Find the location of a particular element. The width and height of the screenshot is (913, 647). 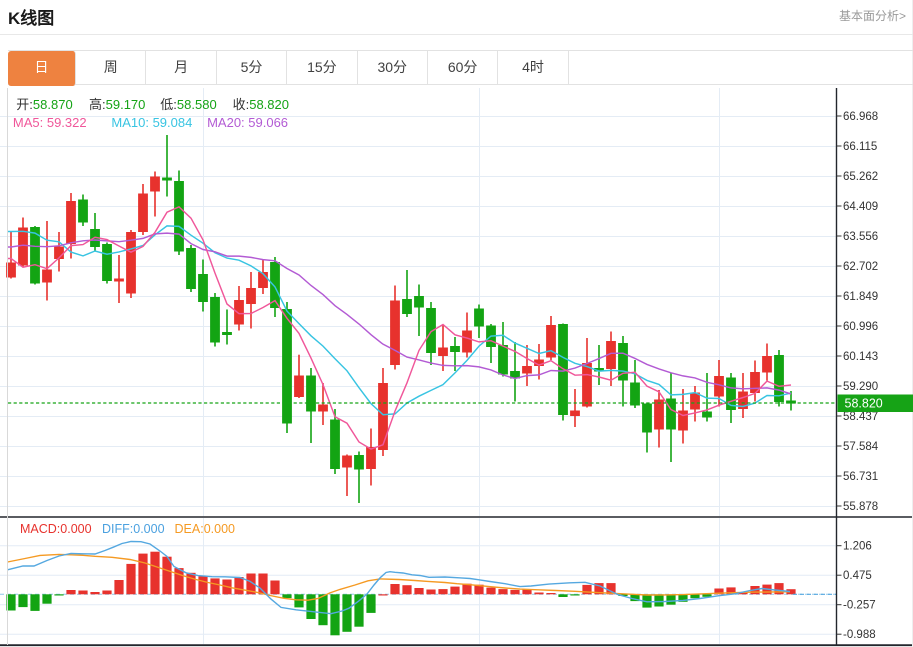

svg-text: 61.849 is located at coordinates (860, 297).